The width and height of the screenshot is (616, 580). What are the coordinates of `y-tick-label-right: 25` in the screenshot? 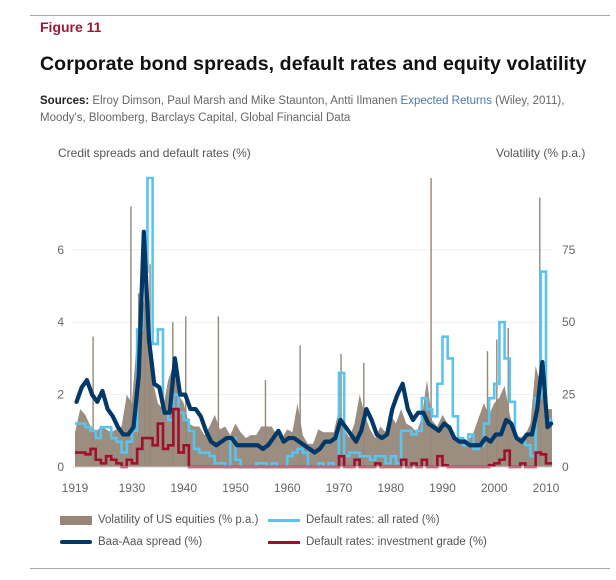 It's located at (569, 395).